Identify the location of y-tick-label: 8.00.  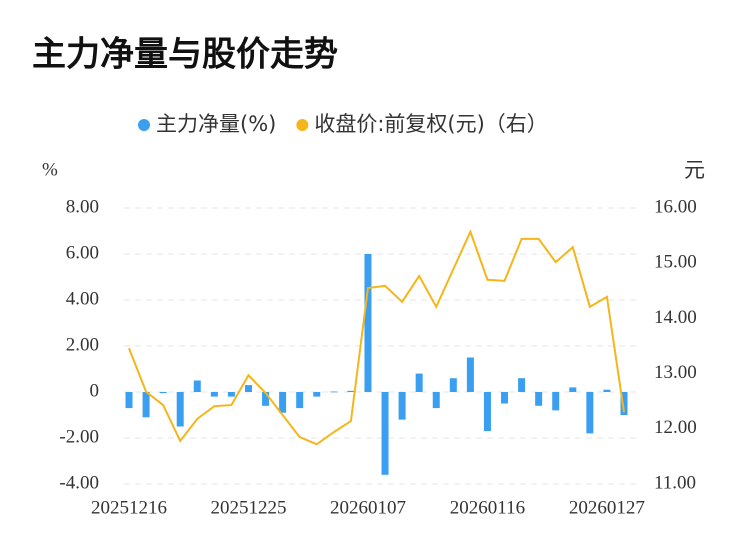
(82, 206).